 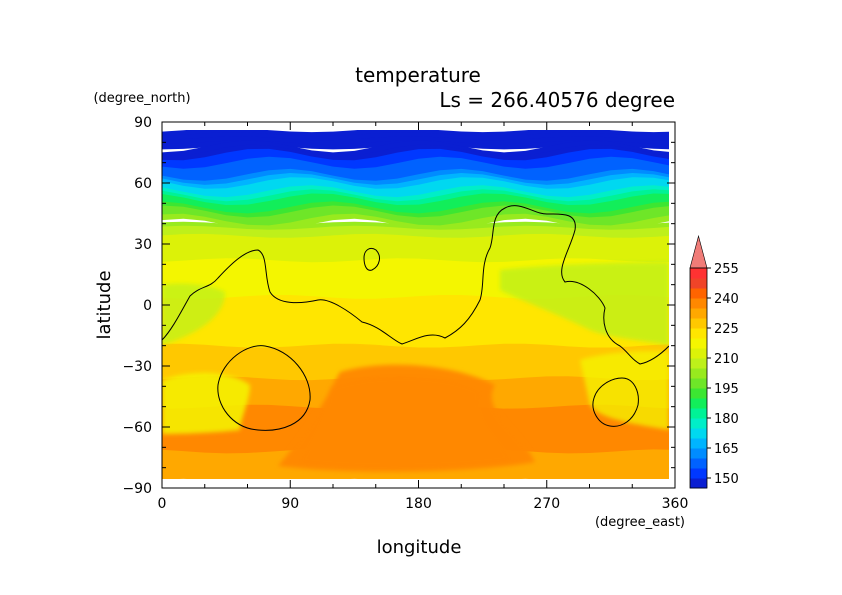 I want to click on warm-region-south-edge, so click(x=405, y=422).